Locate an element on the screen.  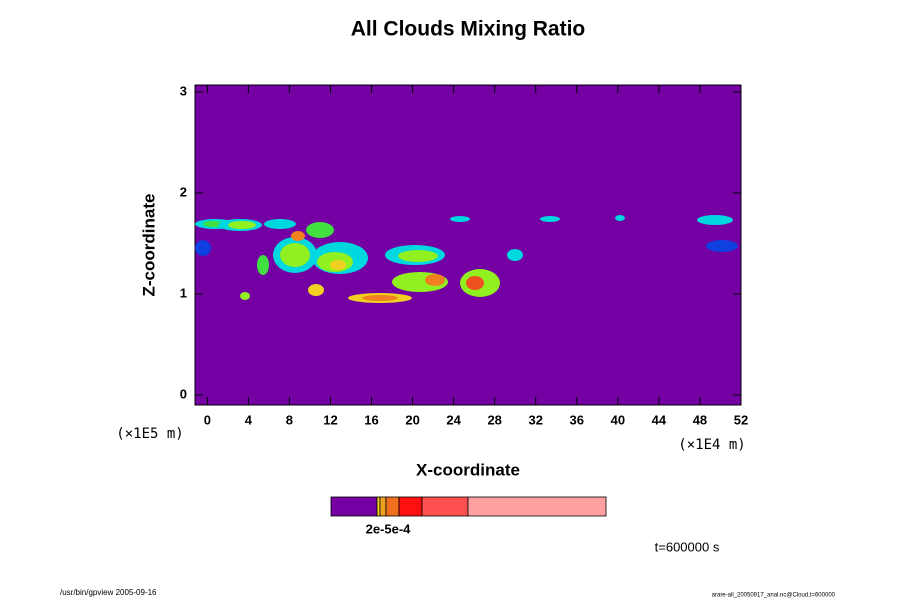
colorbar-label: 2e-5e-4 is located at coordinates (389, 528).